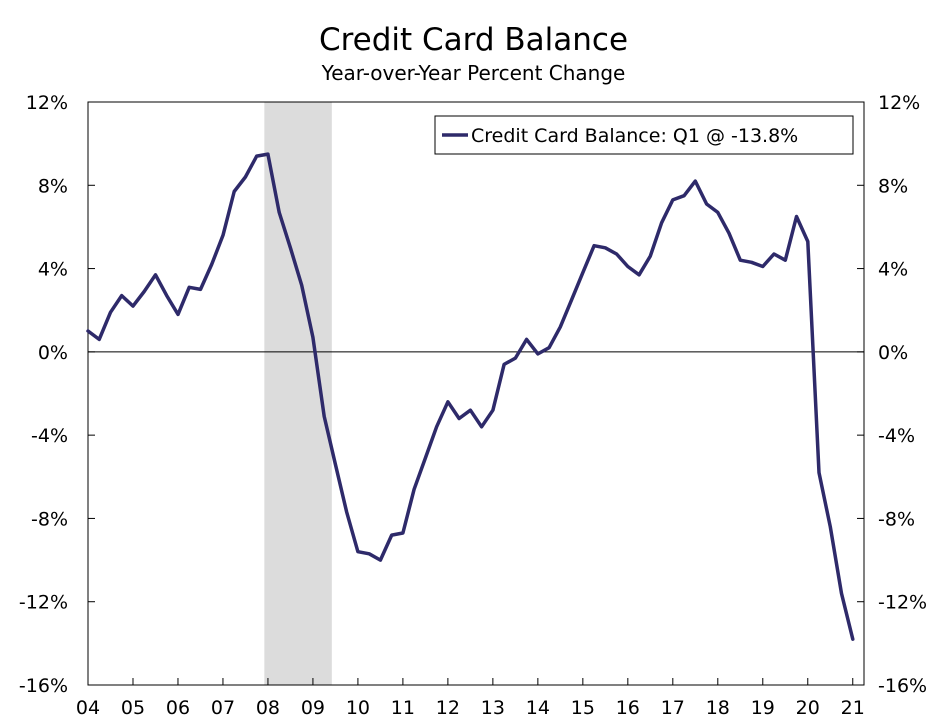  I want to click on x-tick-label: 12, so click(448, 708).